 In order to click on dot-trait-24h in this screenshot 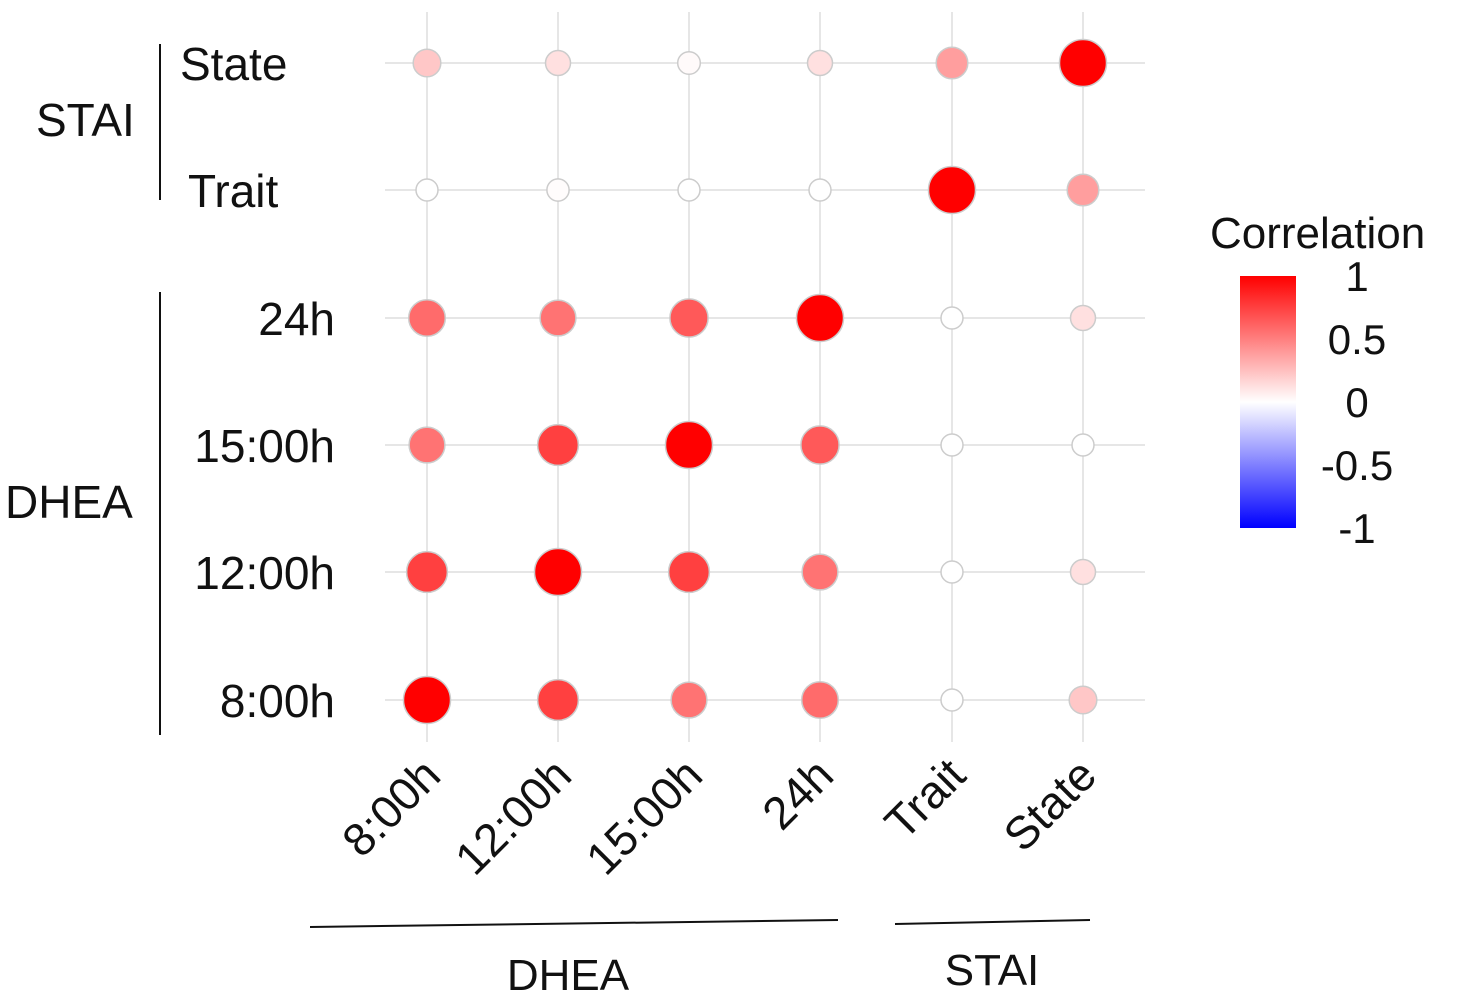, I will do `click(820, 190)`.